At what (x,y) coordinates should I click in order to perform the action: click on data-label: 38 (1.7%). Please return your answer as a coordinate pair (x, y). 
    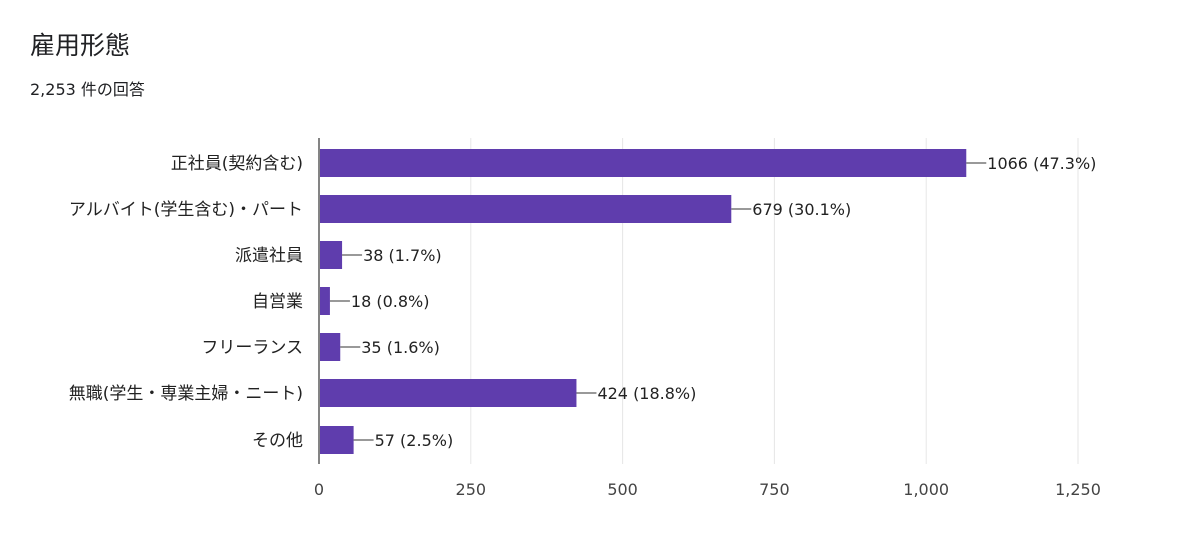
    Looking at the image, I should click on (402, 255).